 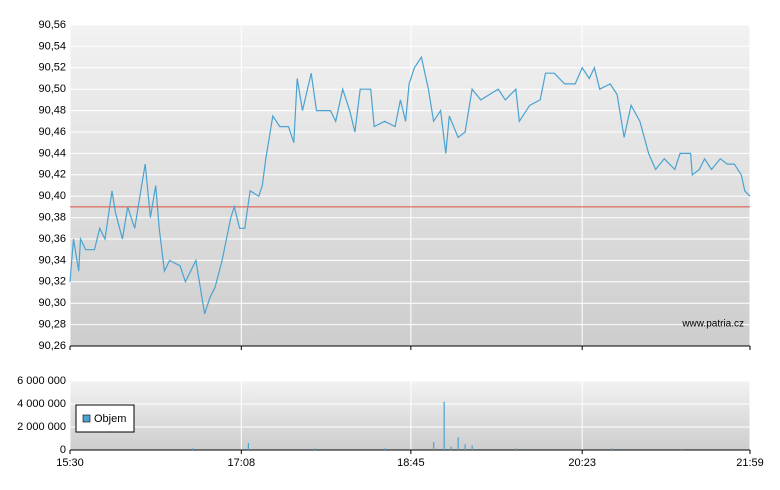 I want to click on y-tick-label: 90,44, so click(x=52, y=153).